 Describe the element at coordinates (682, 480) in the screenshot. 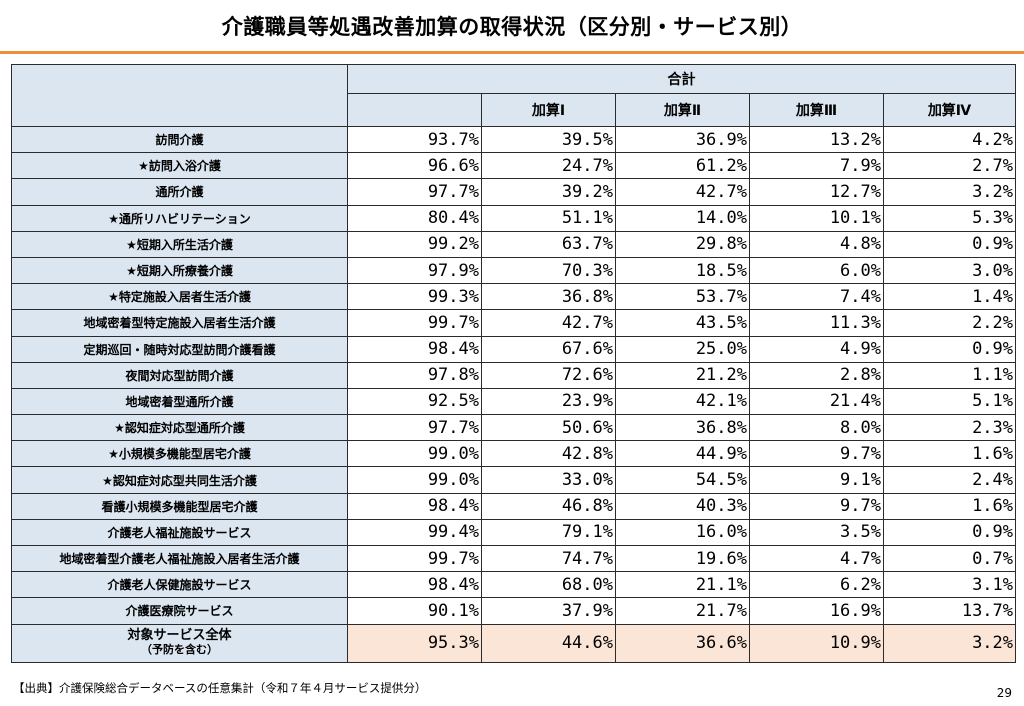

I see `value-kasan-2: 54.5%` at that location.